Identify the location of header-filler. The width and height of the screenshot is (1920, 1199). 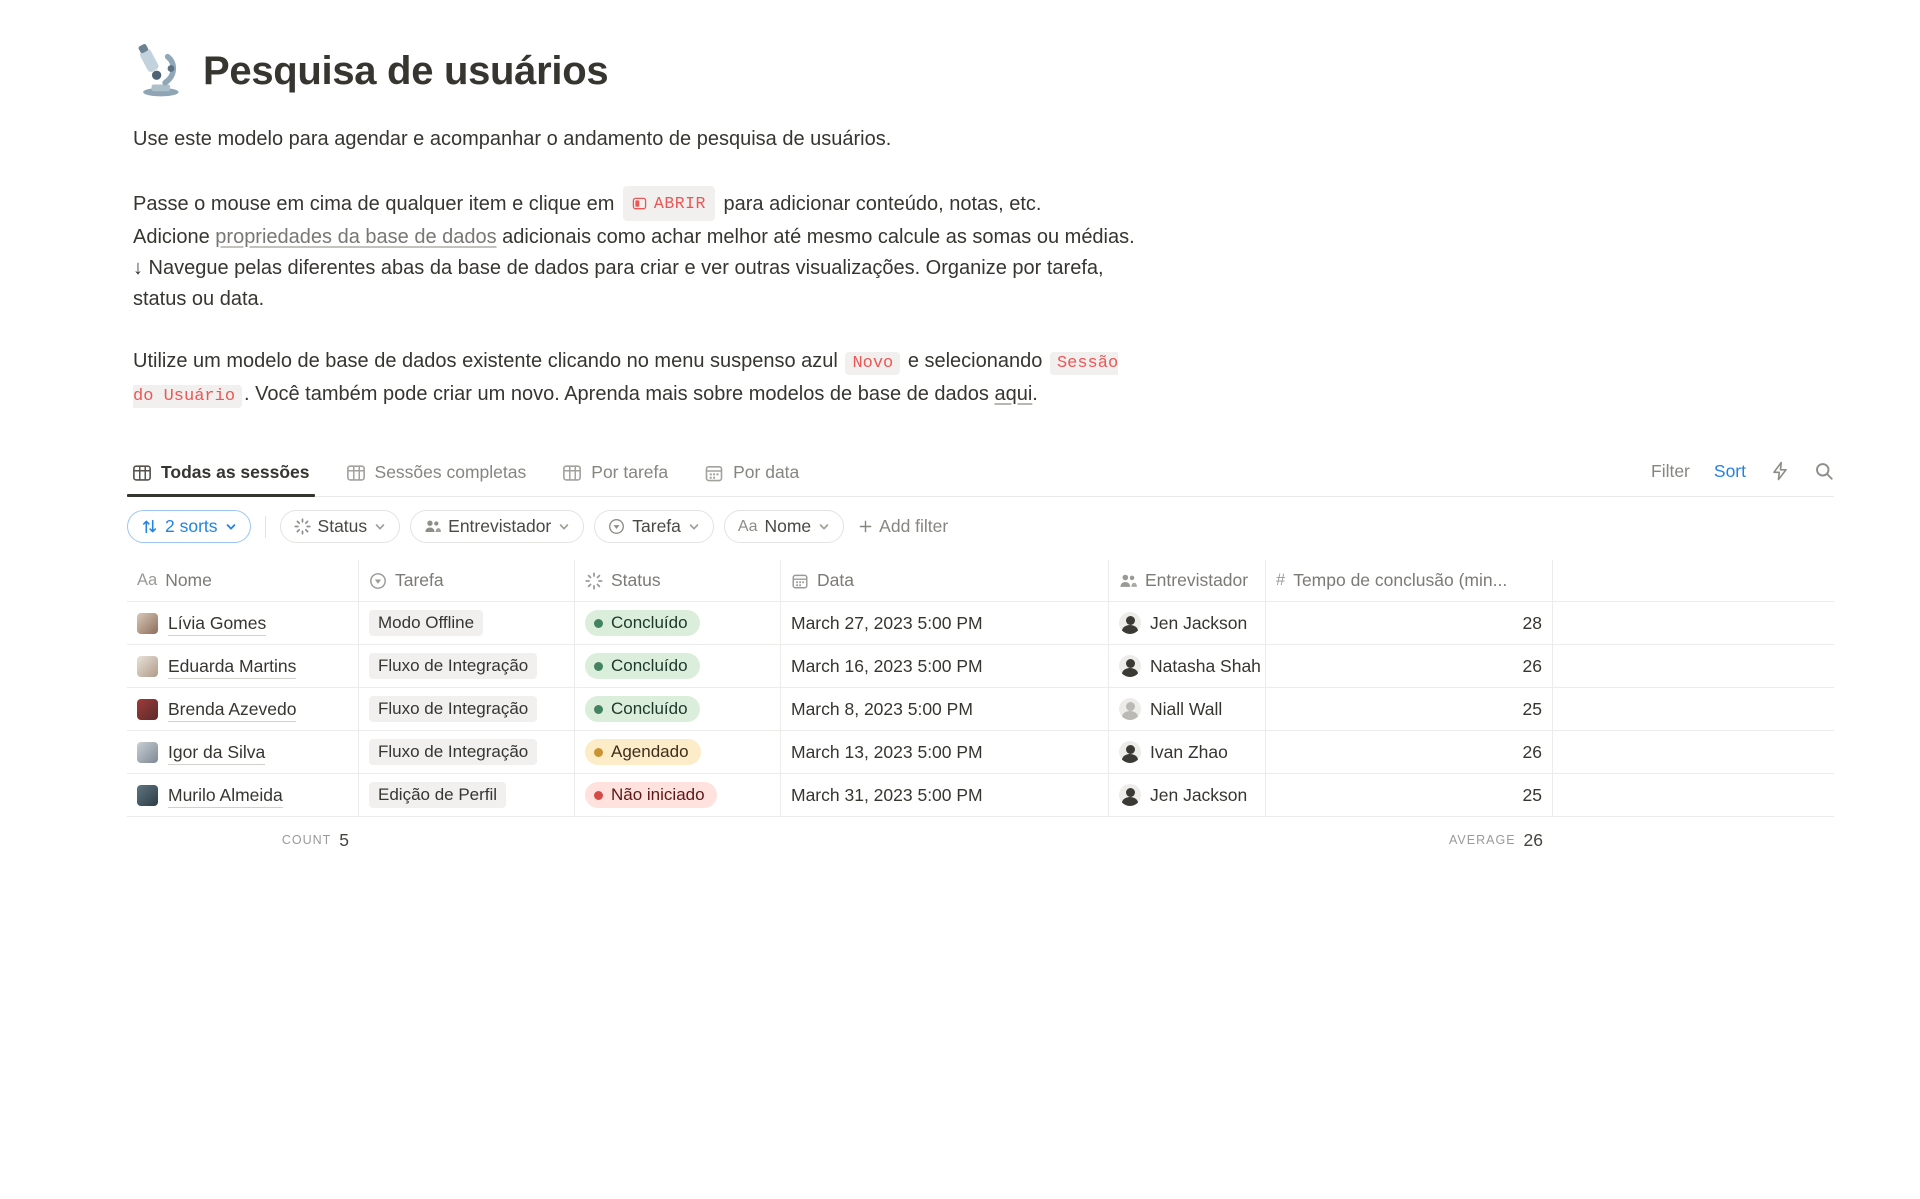
(1693, 580).